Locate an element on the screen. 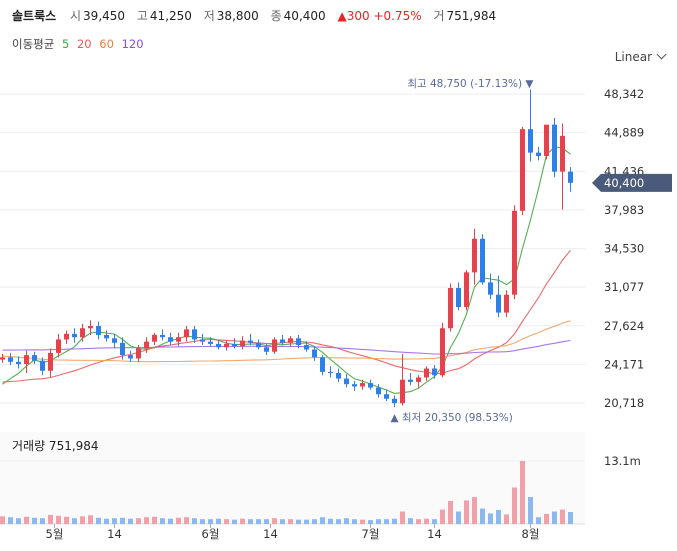  open-value: 39,450 is located at coordinates (104, 16).